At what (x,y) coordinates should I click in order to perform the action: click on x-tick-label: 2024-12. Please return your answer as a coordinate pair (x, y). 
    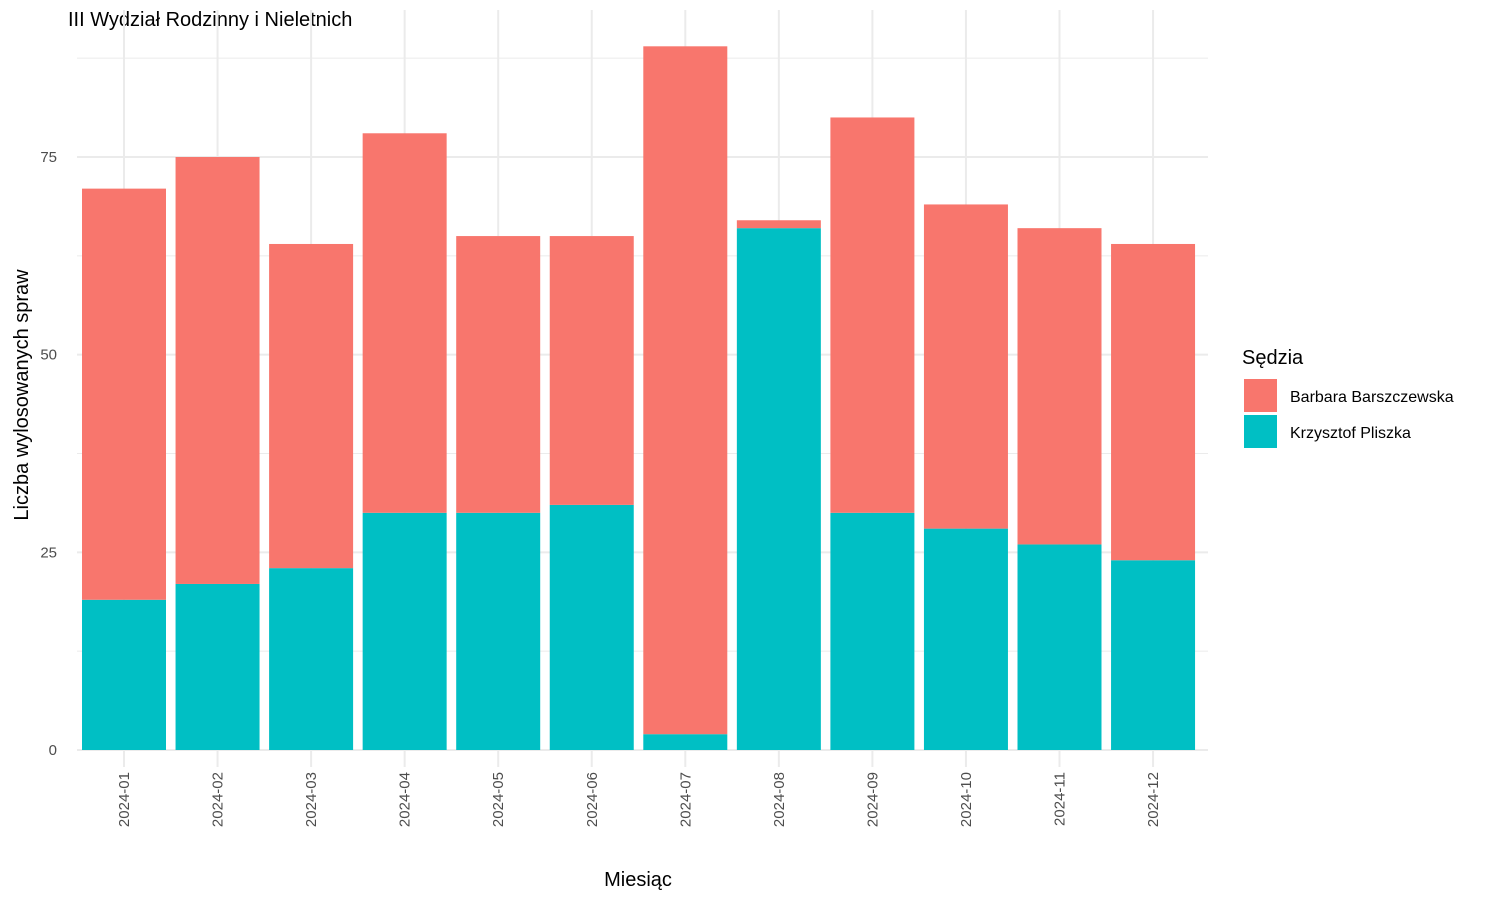
    Looking at the image, I should click on (1153, 799).